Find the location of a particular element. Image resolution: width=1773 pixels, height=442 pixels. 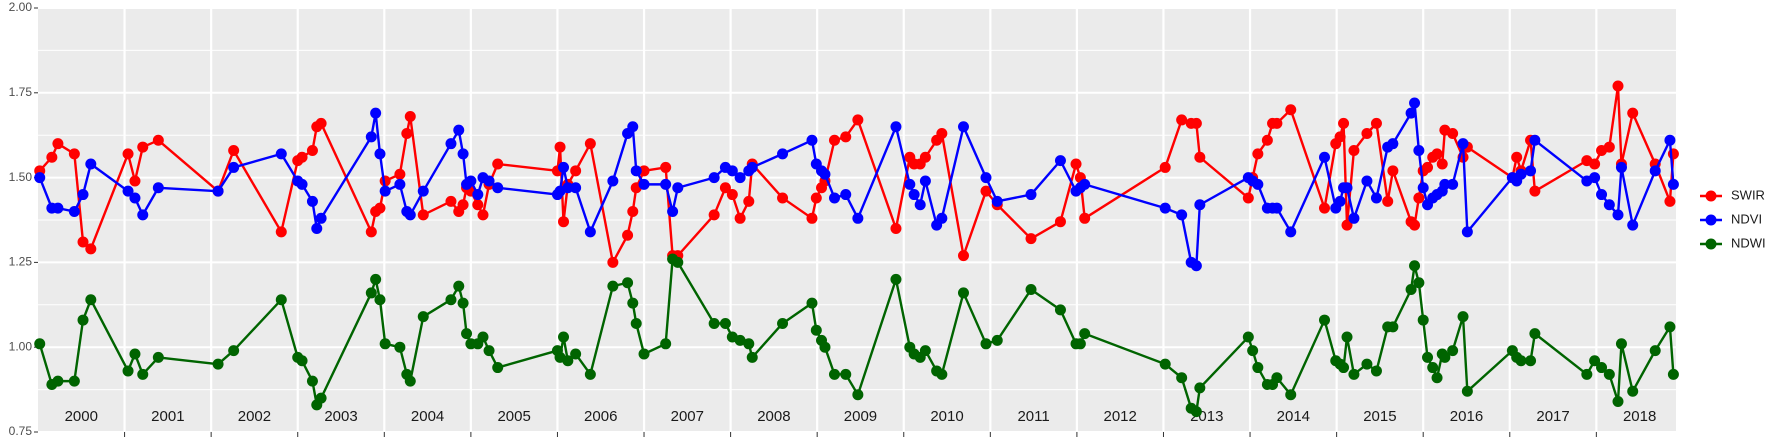

x-tick-label: 2006 is located at coordinates (600, 416).